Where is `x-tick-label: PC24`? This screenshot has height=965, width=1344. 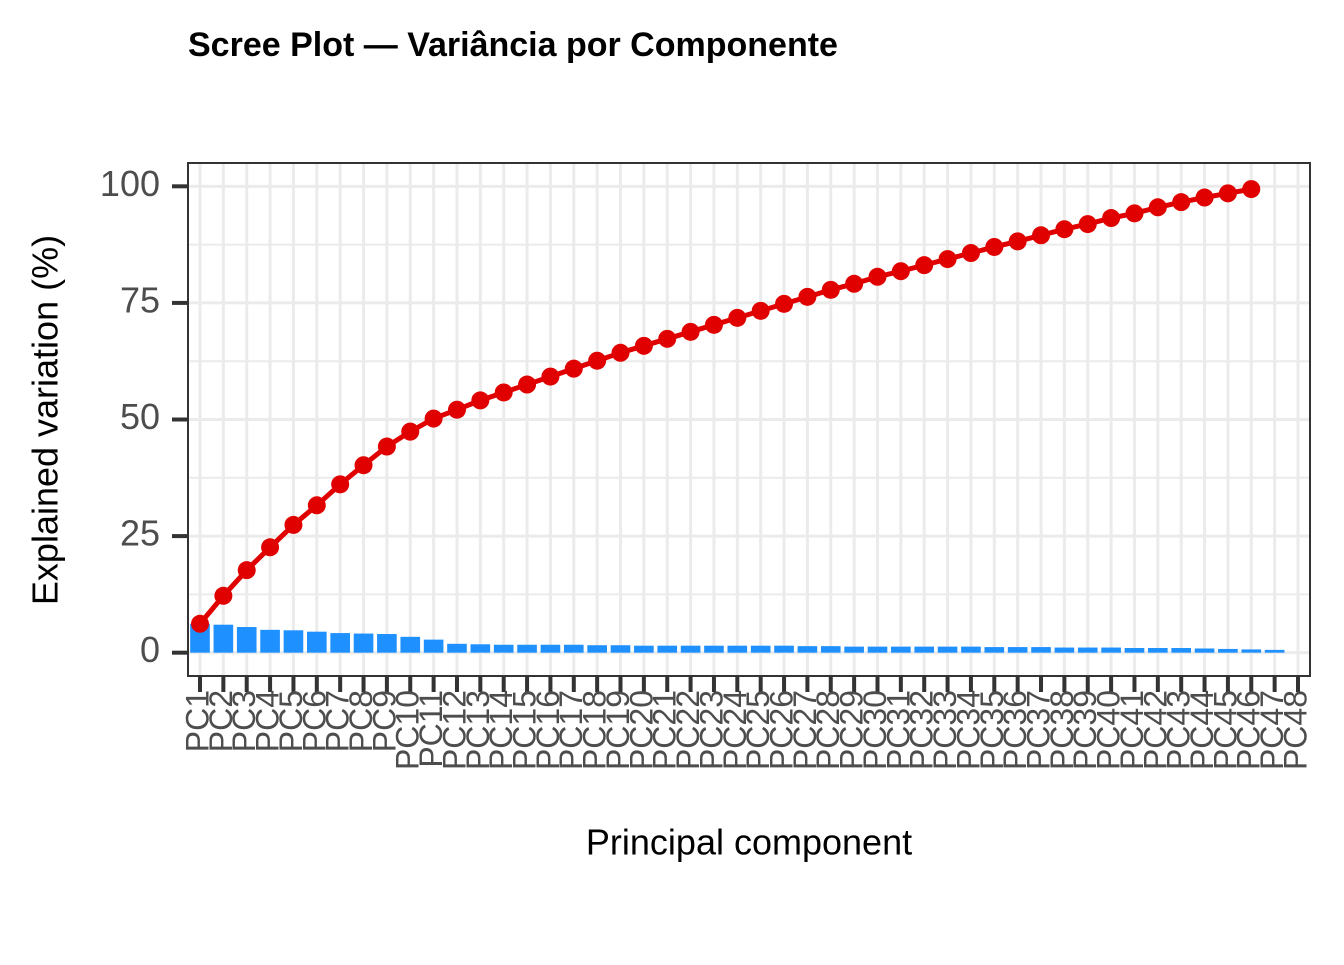
x-tick-label: PC24 is located at coordinates (735, 730).